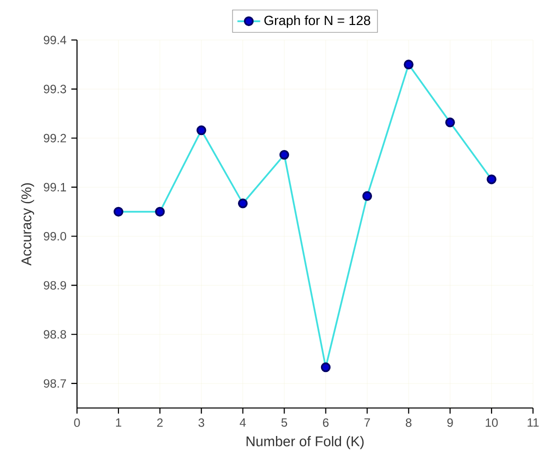 Image resolution: width=541 pixels, height=466 pixels. I want to click on x-tick-label: 0, so click(77, 422).